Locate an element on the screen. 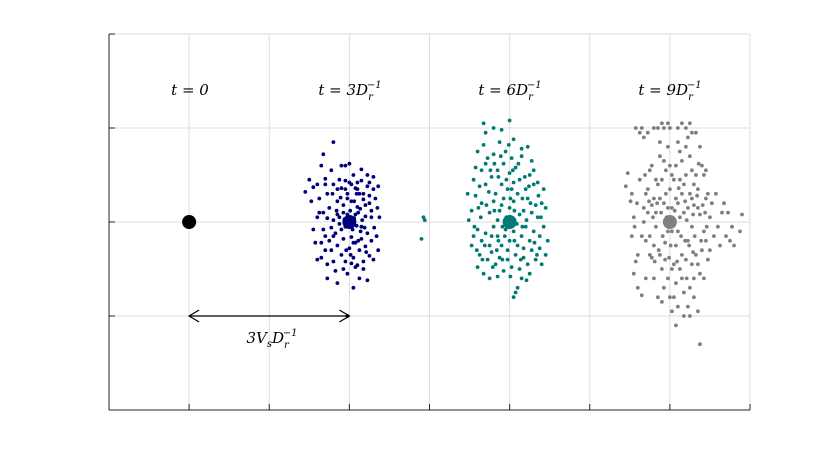 The width and height of the screenshot is (830, 461). label-t6-base: t = 6D is located at coordinates (503, 90).